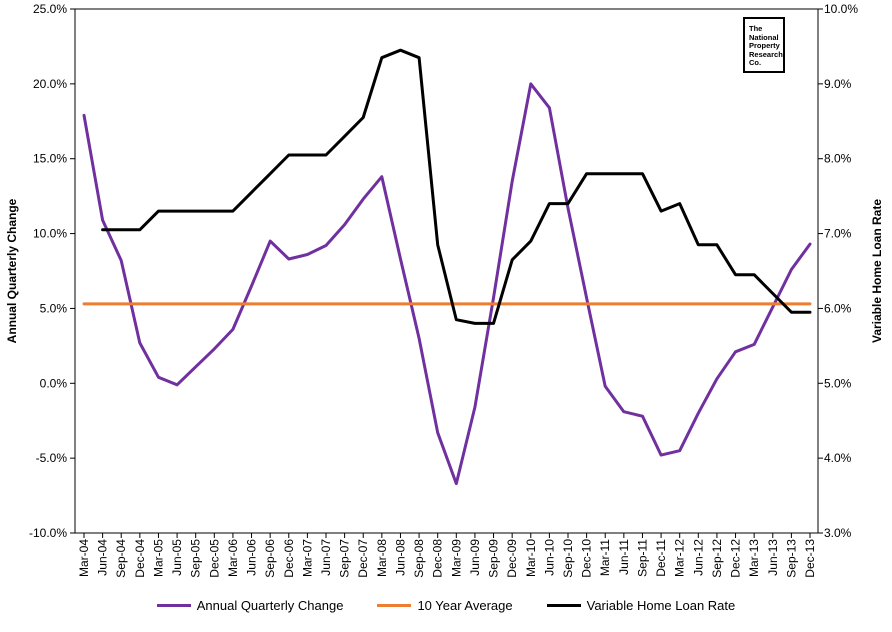  I want to click on legend-item-loan-rate: Variable Home Loan Rate, so click(641, 605).